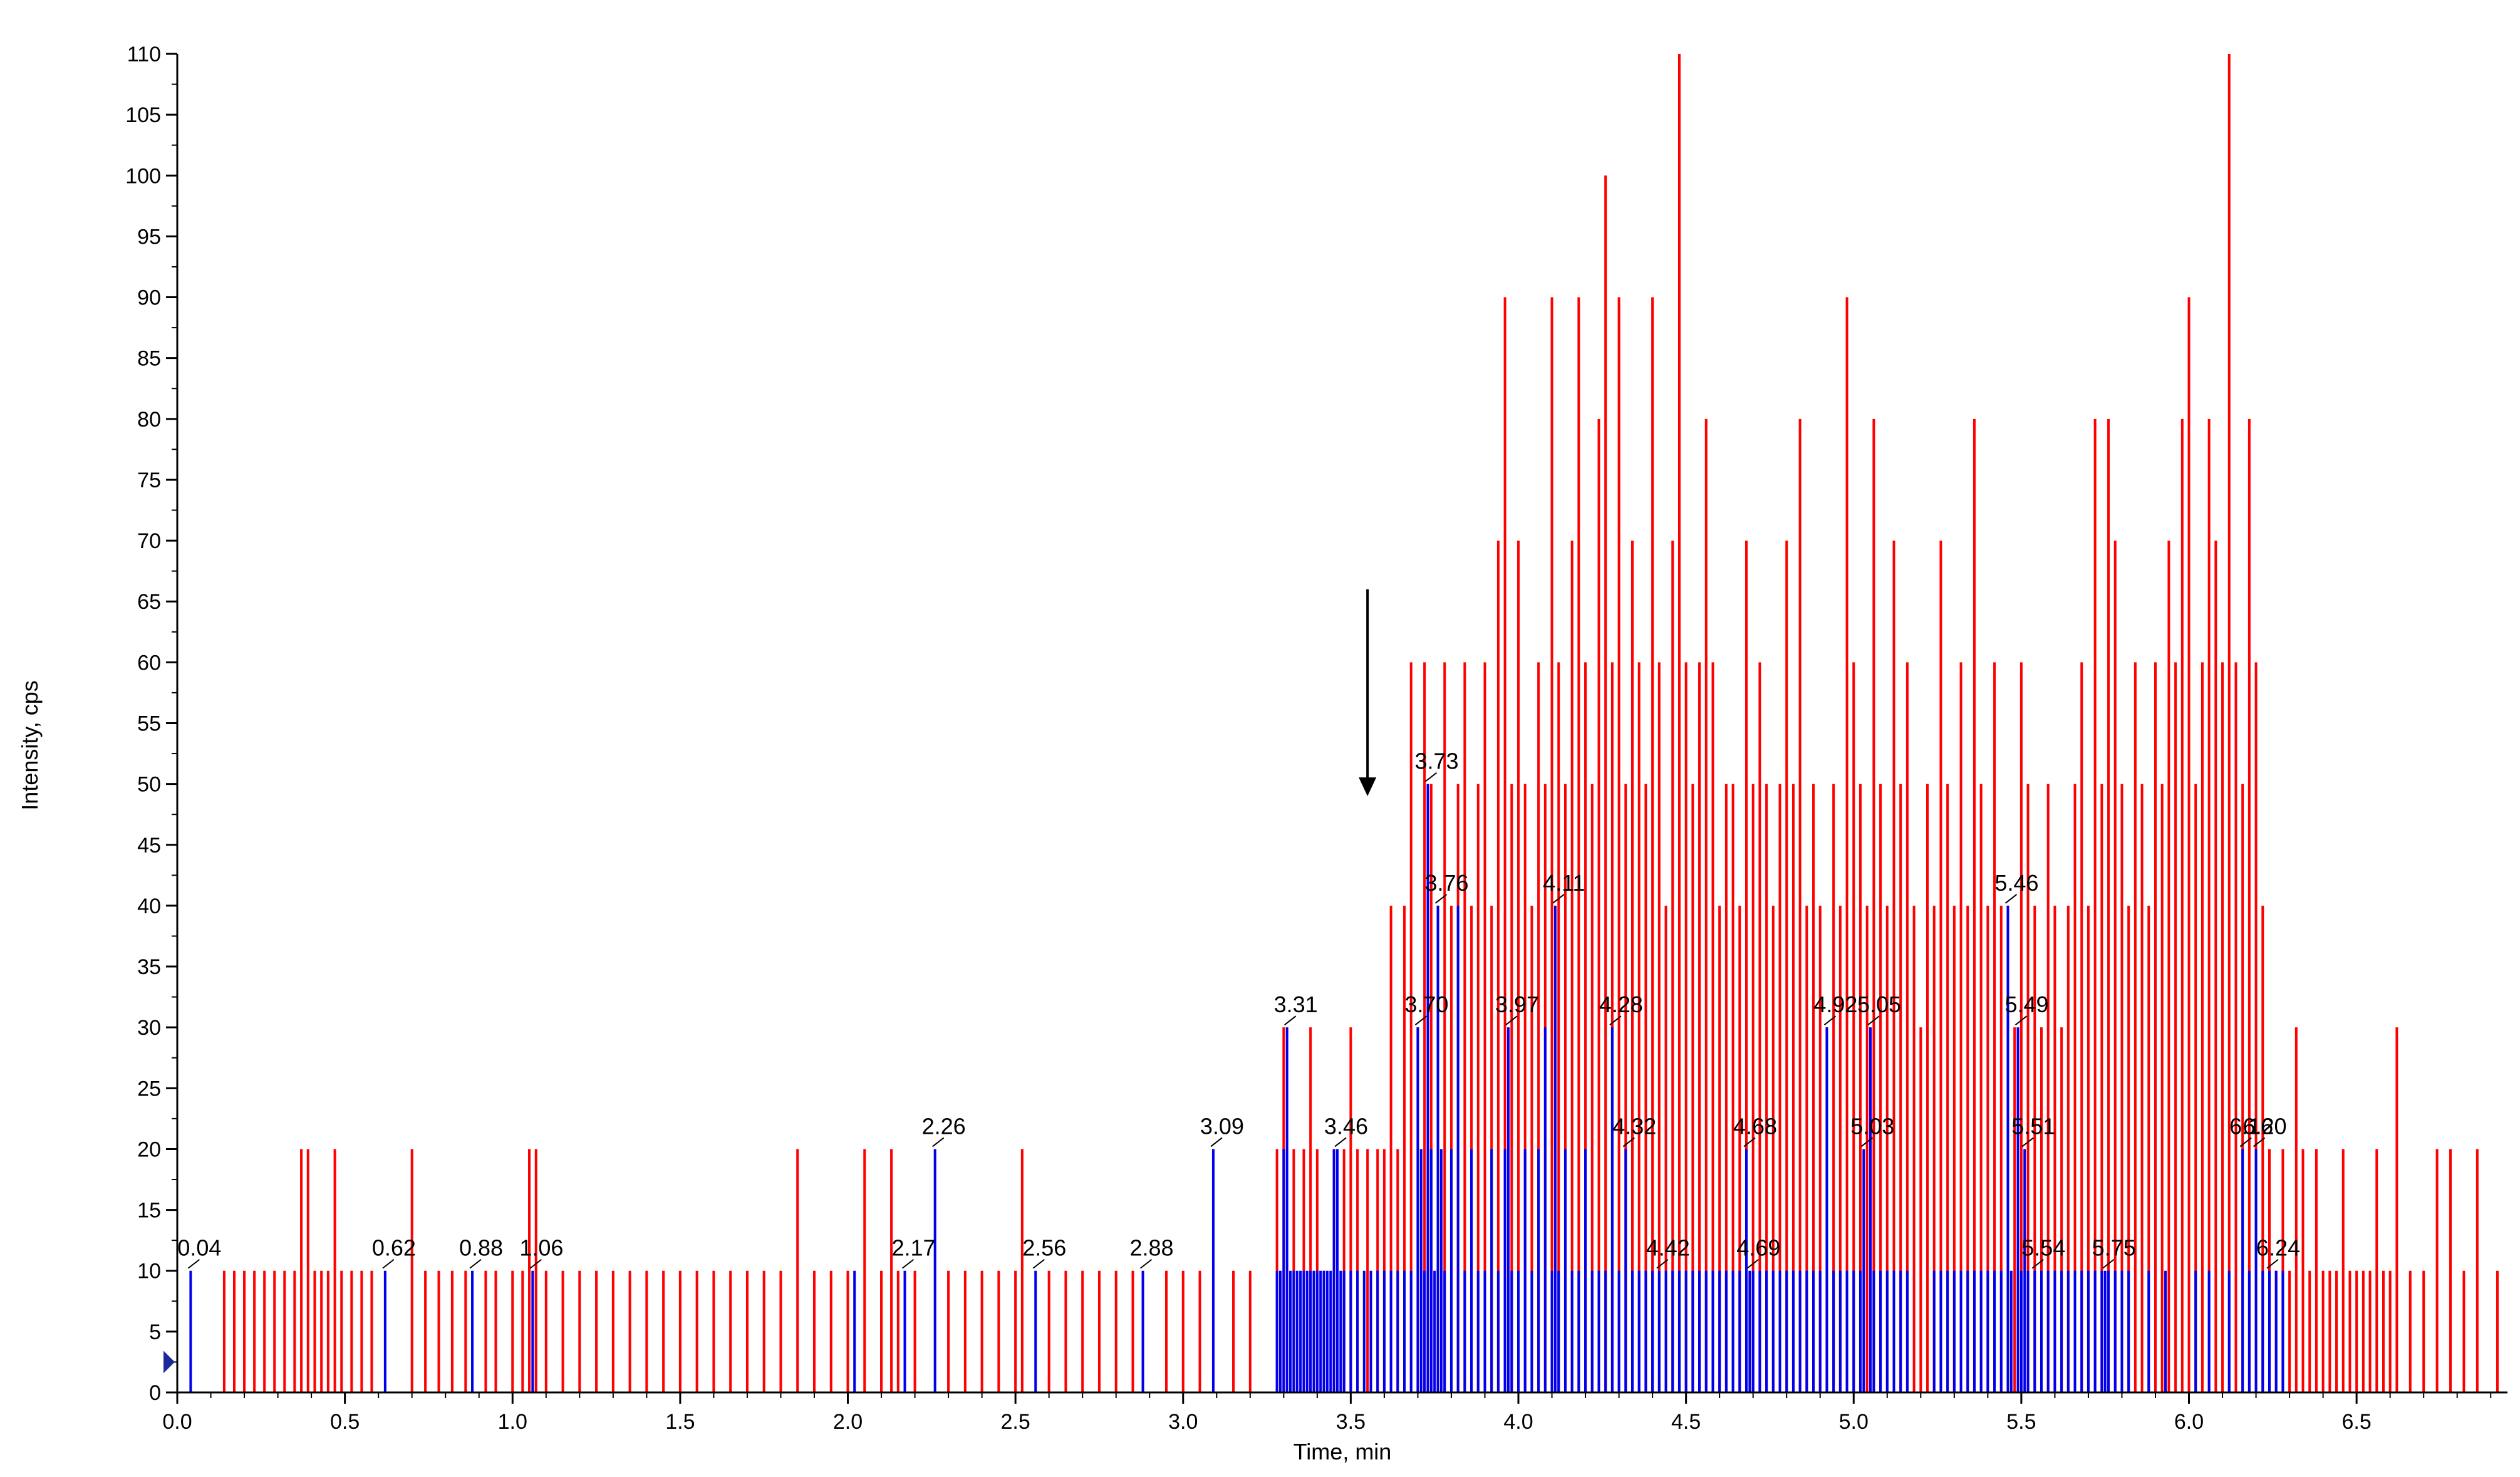 The width and height of the screenshot is (2520, 1477). I want to click on y-tick-label-6: 30, so click(149, 1028).